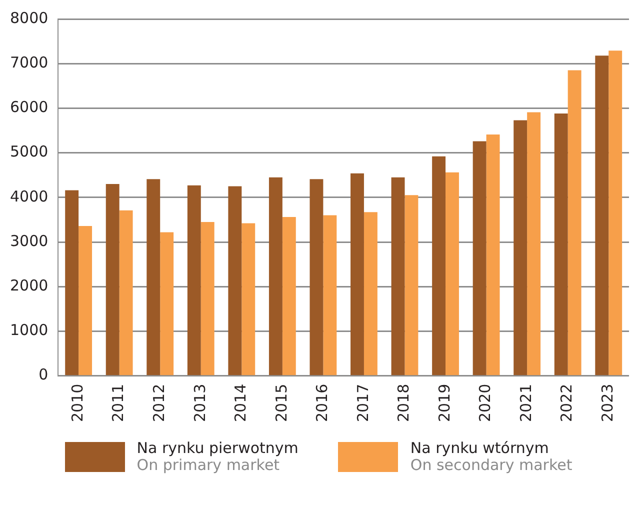  Describe the element at coordinates (281, 403) in the screenshot. I see `x-tick-label: 2015` at that location.